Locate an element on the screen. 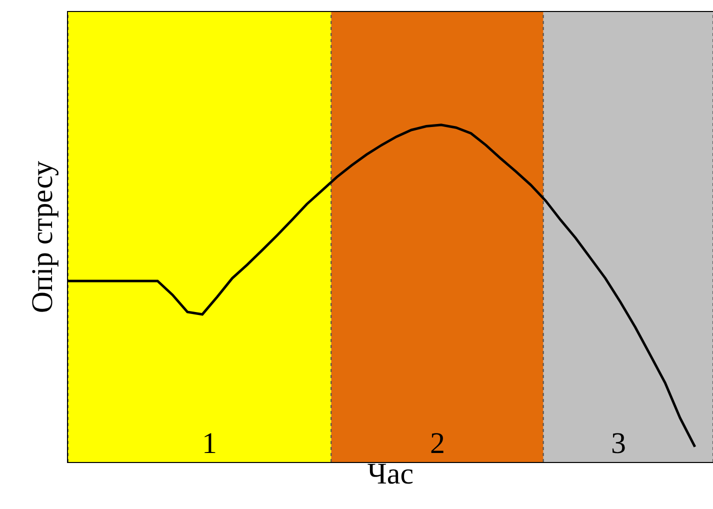 The width and height of the screenshot is (713, 509). y-axis-title: Опір стресу is located at coordinates (42, 237).